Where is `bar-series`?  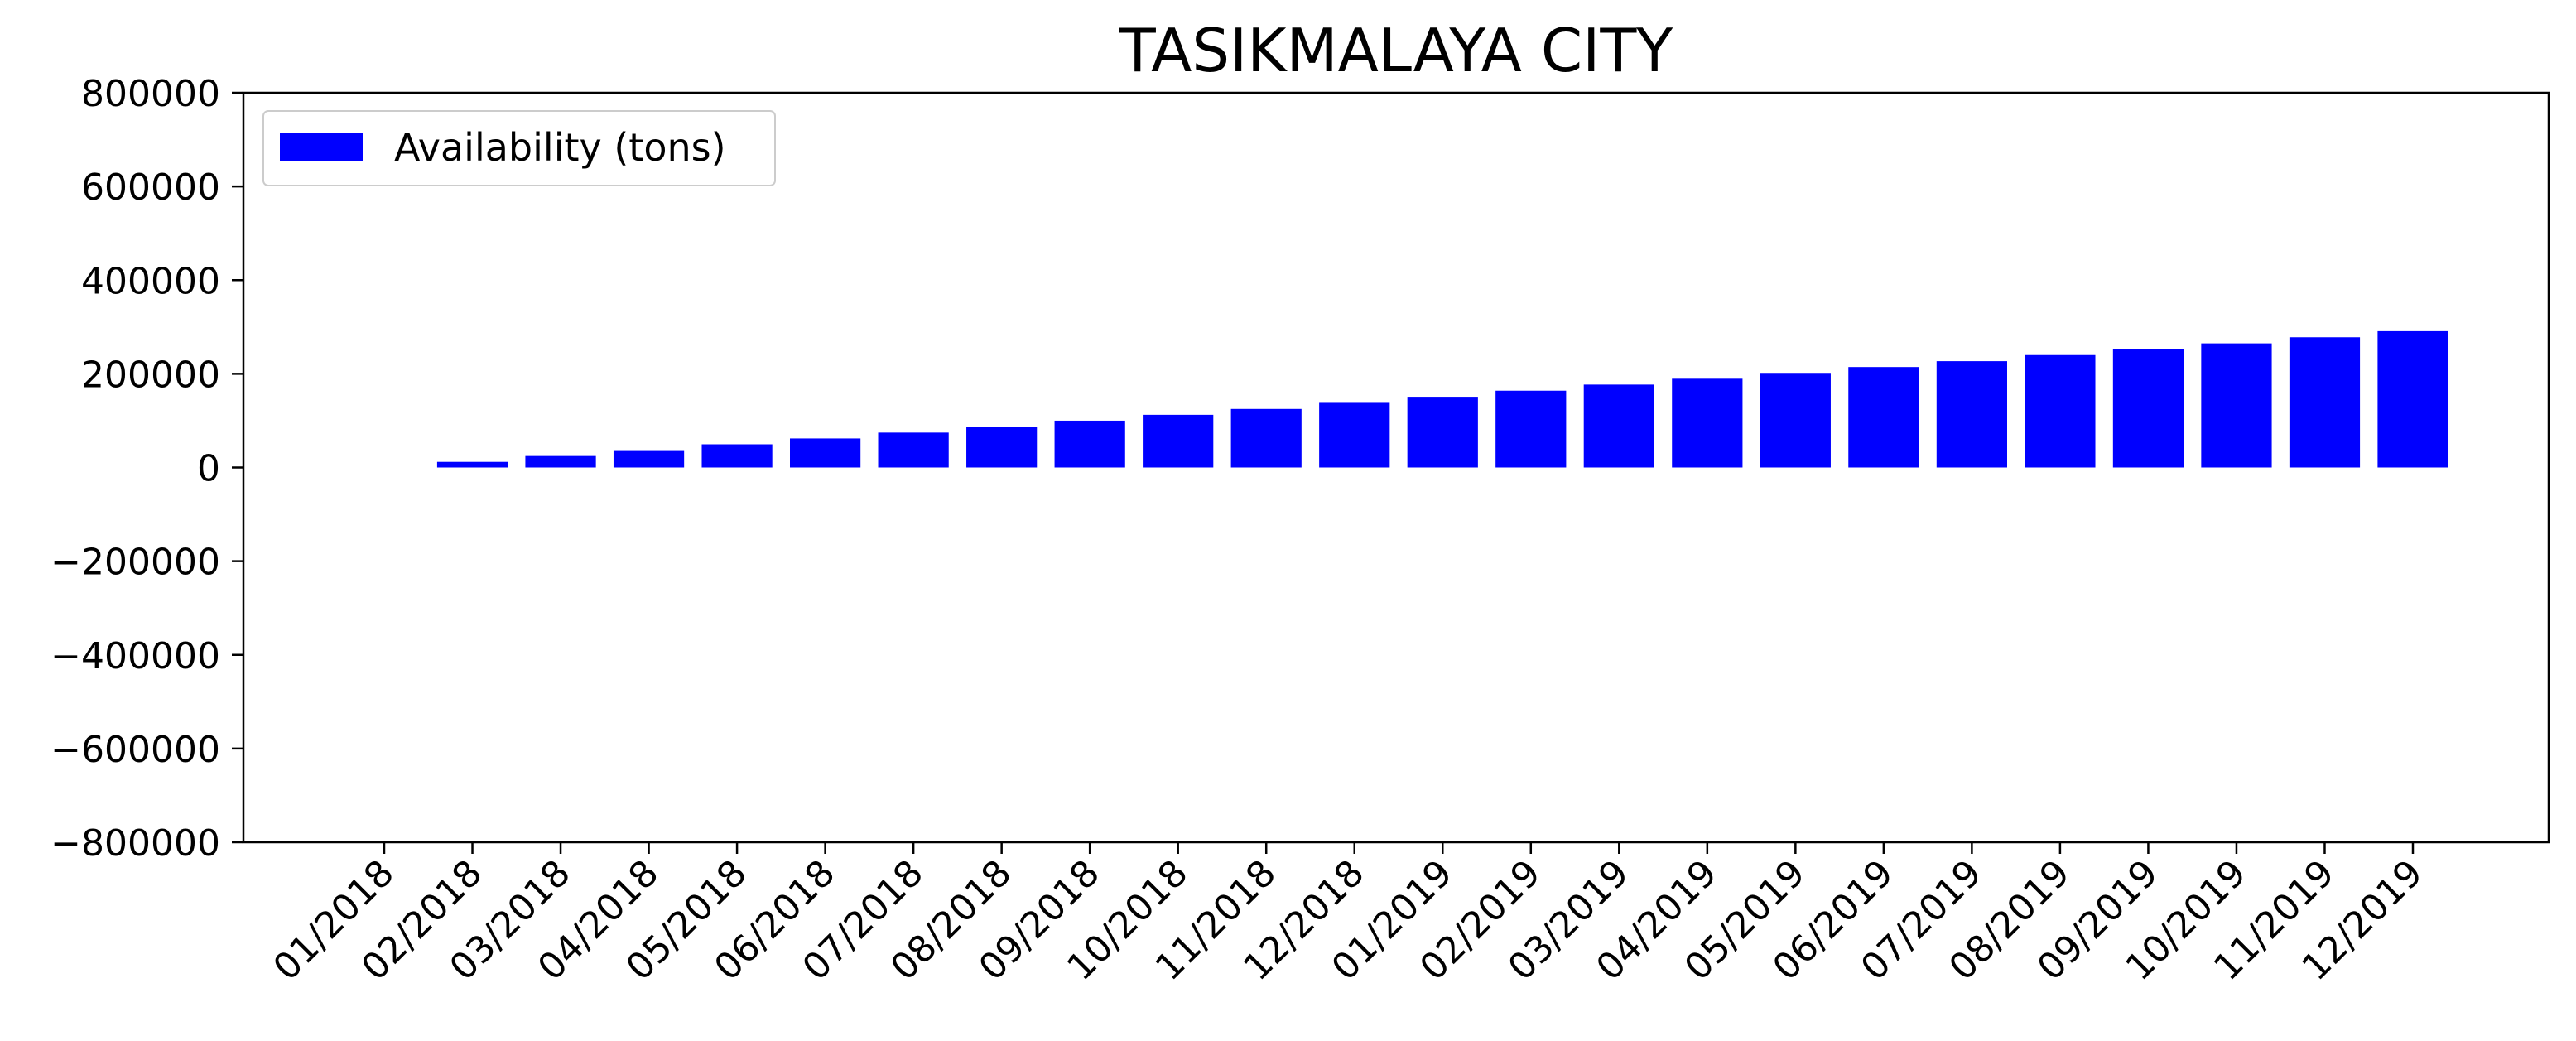 bar-series is located at coordinates (1442, 399).